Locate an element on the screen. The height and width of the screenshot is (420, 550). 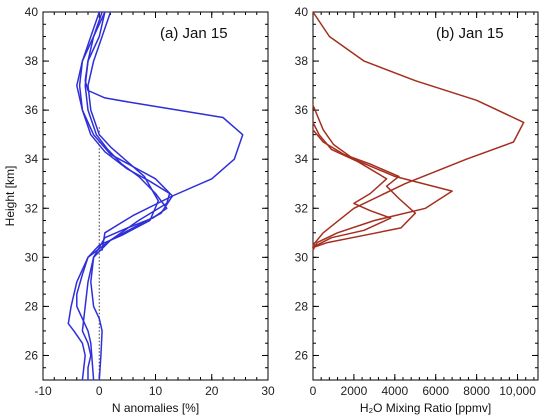
panel-title: (a) Jan 15 is located at coordinates (194, 33).